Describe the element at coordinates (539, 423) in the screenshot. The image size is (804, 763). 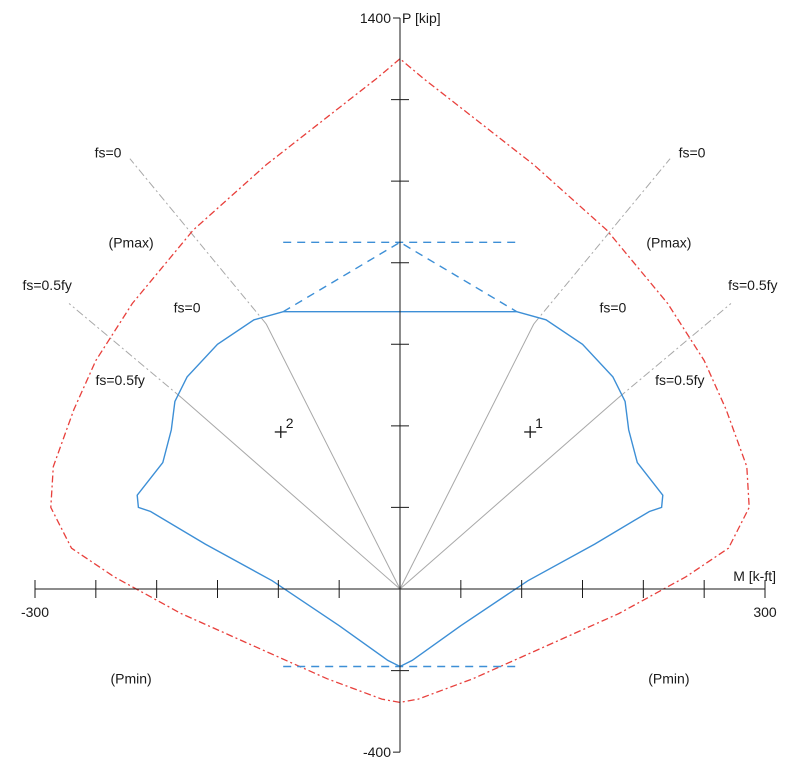
I see `load-point-label: 1` at that location.